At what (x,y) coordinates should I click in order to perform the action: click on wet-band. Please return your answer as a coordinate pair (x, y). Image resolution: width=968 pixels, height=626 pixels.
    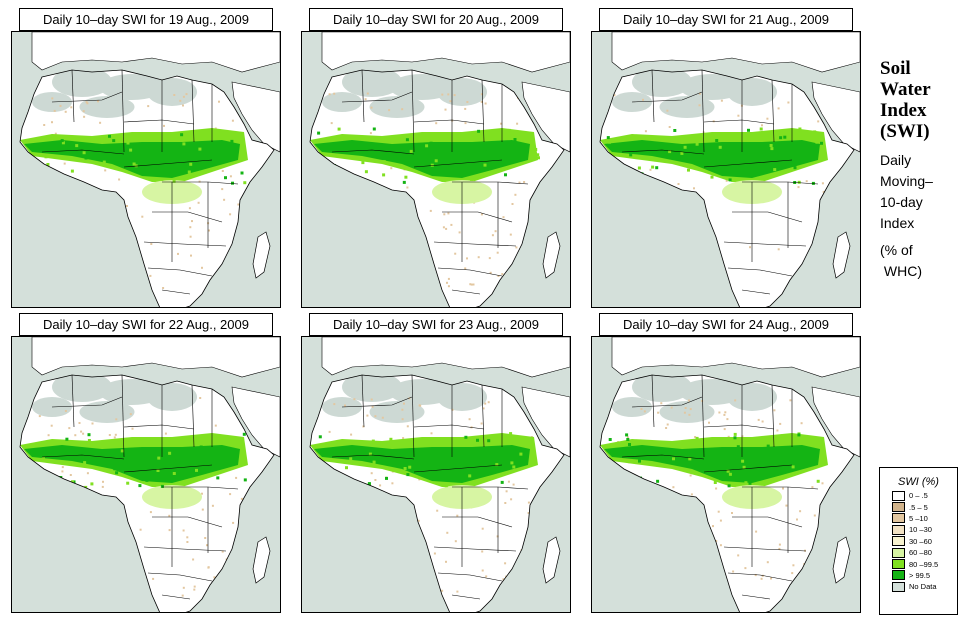
    Looking at the image, I should click on (422, 159).